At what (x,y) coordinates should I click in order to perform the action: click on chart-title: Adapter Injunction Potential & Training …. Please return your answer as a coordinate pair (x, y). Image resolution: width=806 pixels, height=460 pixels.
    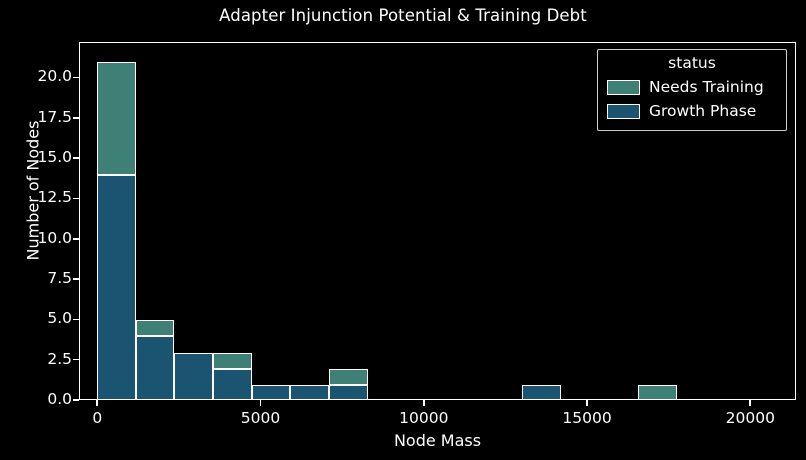
    Looking at the image, I should click on (403, 15).